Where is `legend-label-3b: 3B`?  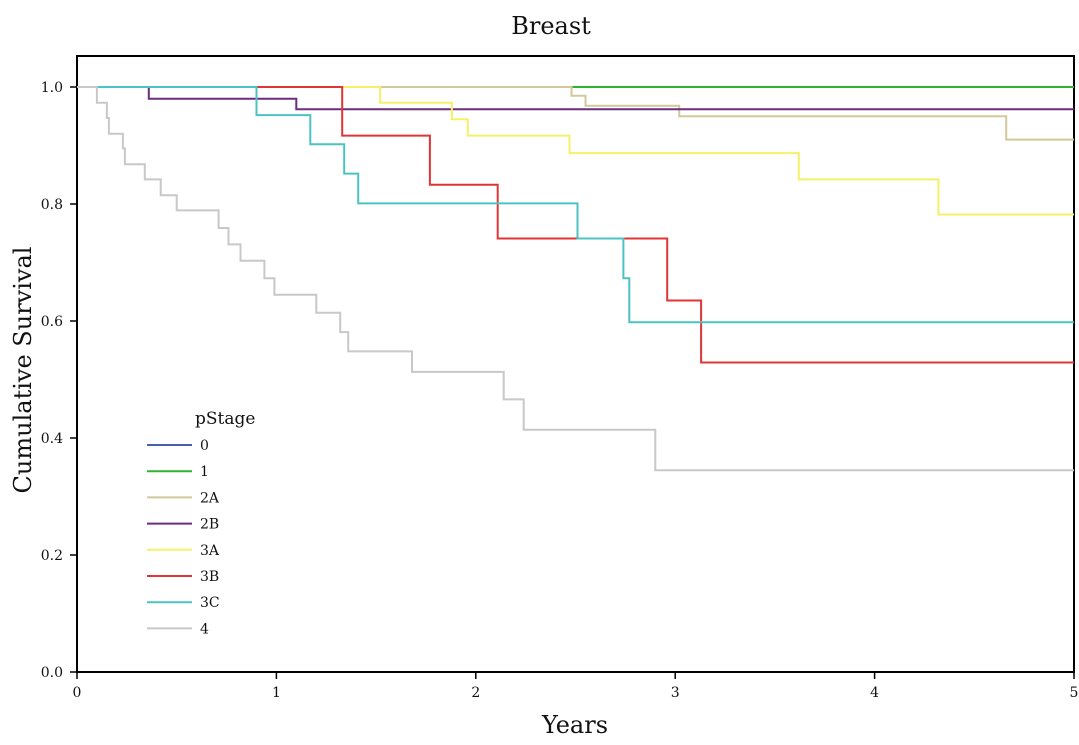 legend-label-3b: 3B is located at coordinates (209, 577).